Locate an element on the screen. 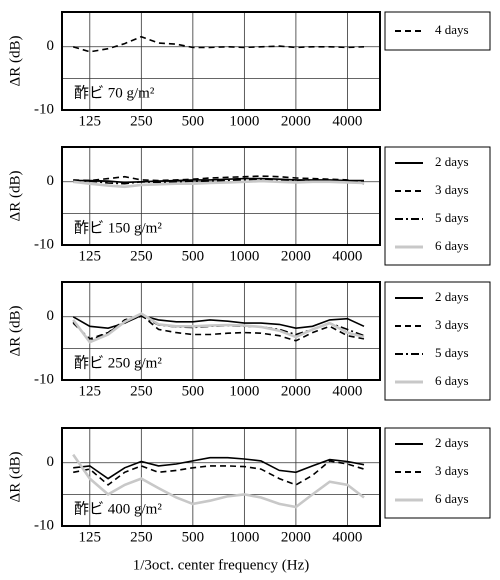 This screenshot has width=500, height=580. annotation: 酢ビ 250 g/m² is located at coordinates (118, 363).